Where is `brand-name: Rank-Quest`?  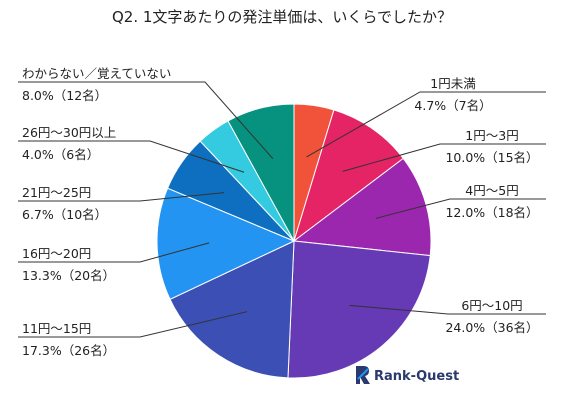
brand-name: Rank-Quest is located at coordinates (416, 376).